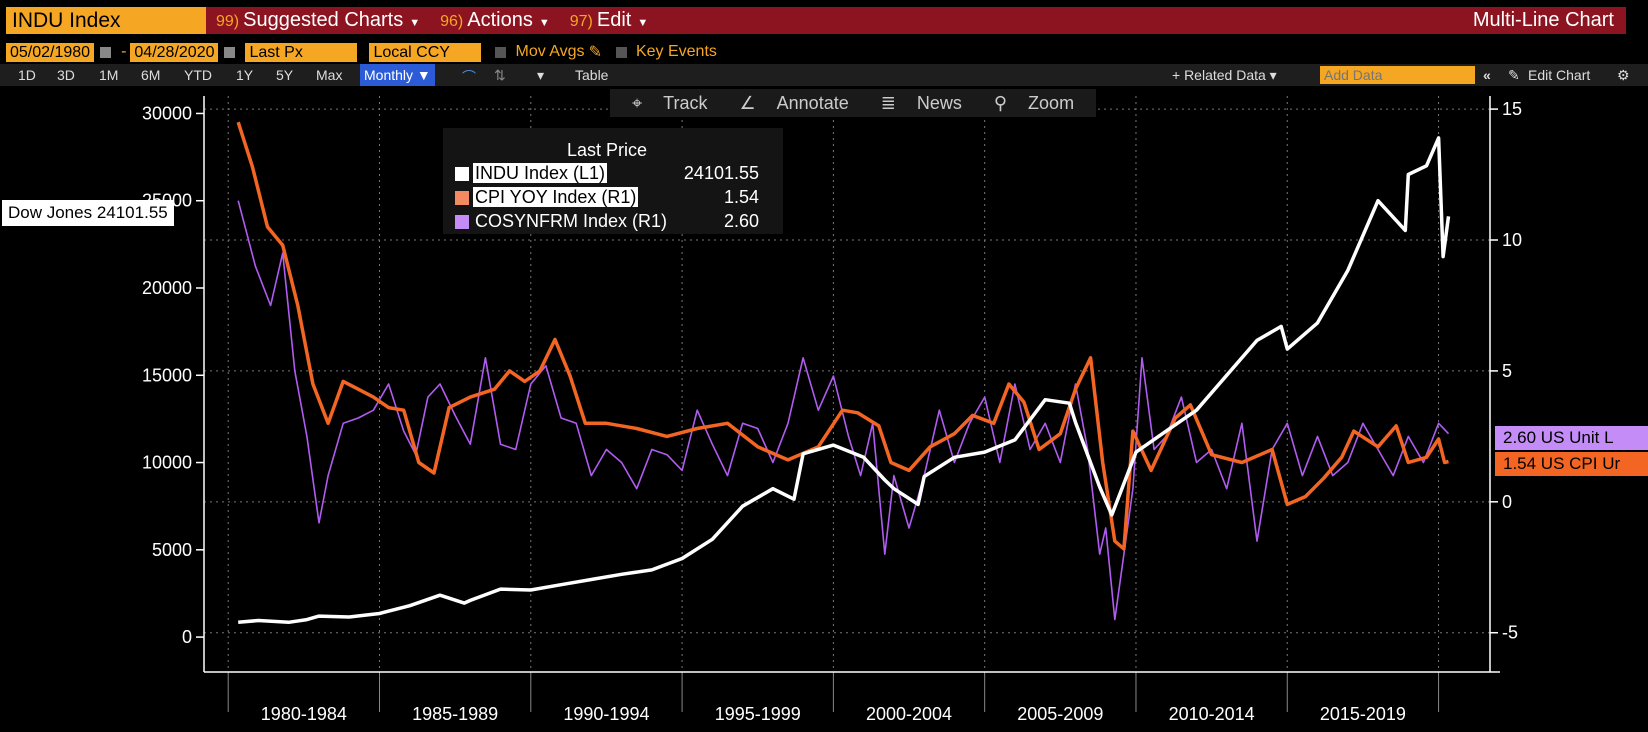  Describe the element at coordinates (172, 550) in the screenshot. I see `left-tick-label: 5000` at that location.